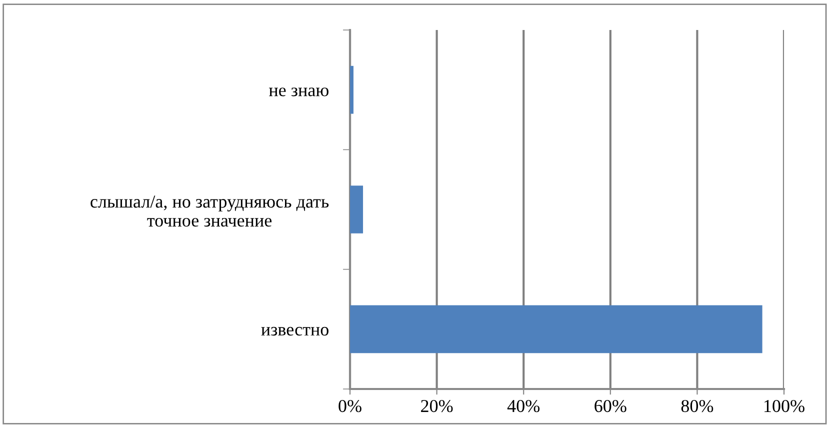  What do you see at coordinates (209, 211) in the screenshot?
I see `y-tick-label: слышал/а, но затрудняюсь дать точное значение` at bounding box center [209, 211].